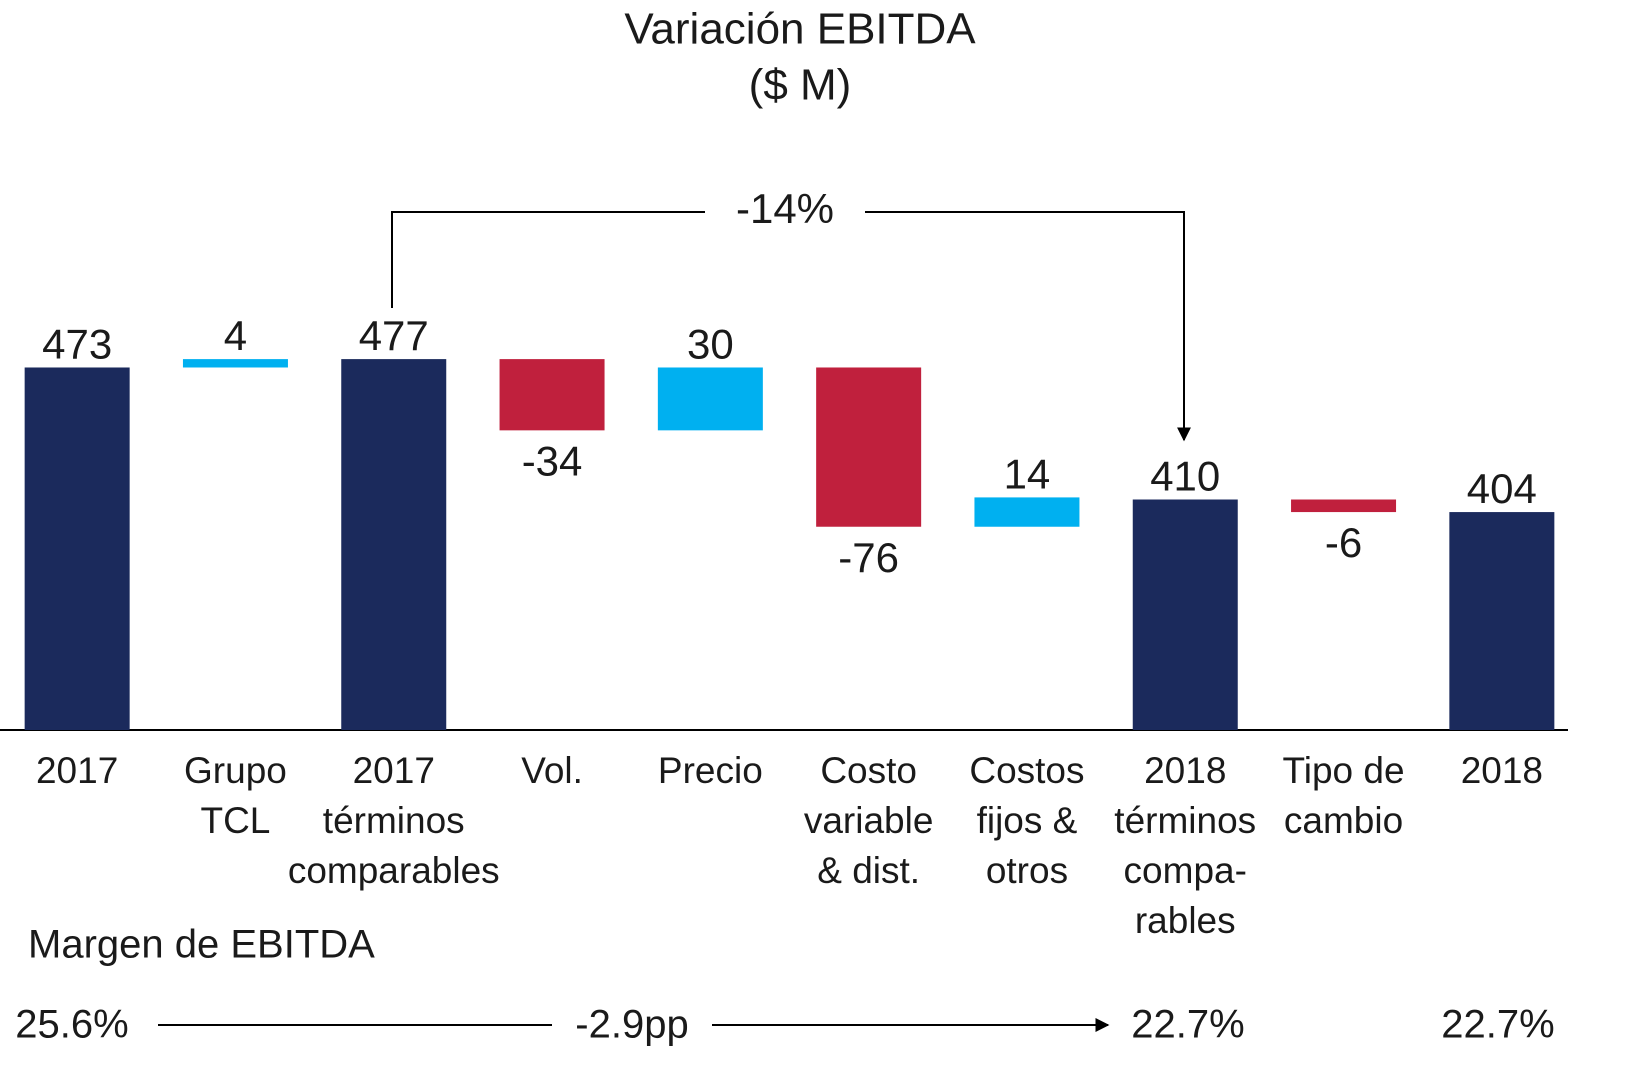  I want to click on x-tick-label: compa-, so click(1185, 870).